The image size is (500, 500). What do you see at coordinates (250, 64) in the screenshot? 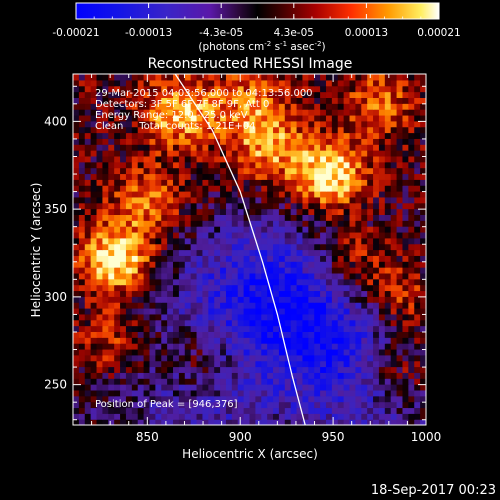
I see `chart-title: Reconstructed RHESSI Image` at bounding box center [250, 64].